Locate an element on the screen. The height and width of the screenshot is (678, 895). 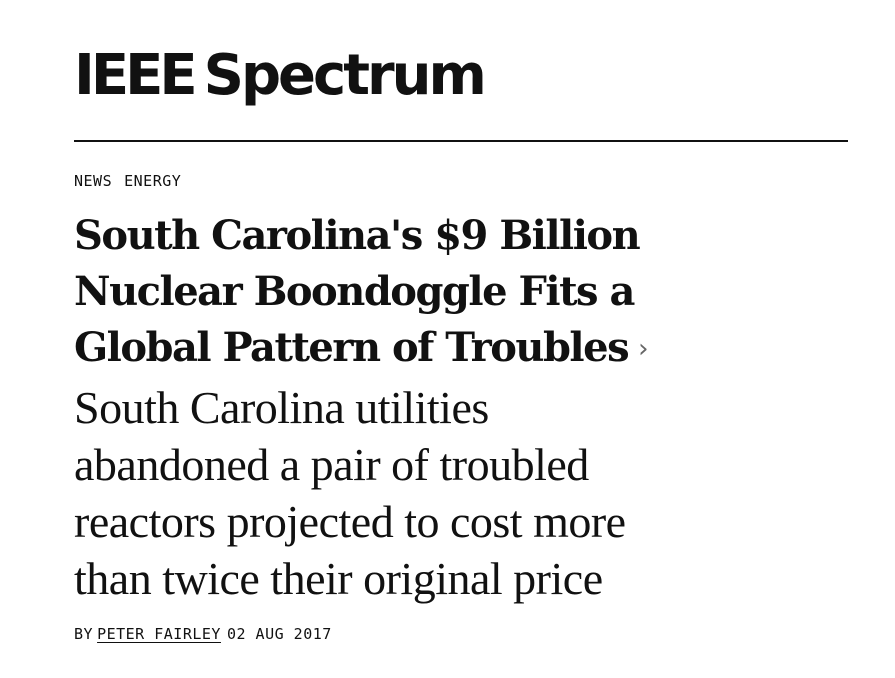
logo-spectrum: Spectrum is located at coordinates (345, 75).